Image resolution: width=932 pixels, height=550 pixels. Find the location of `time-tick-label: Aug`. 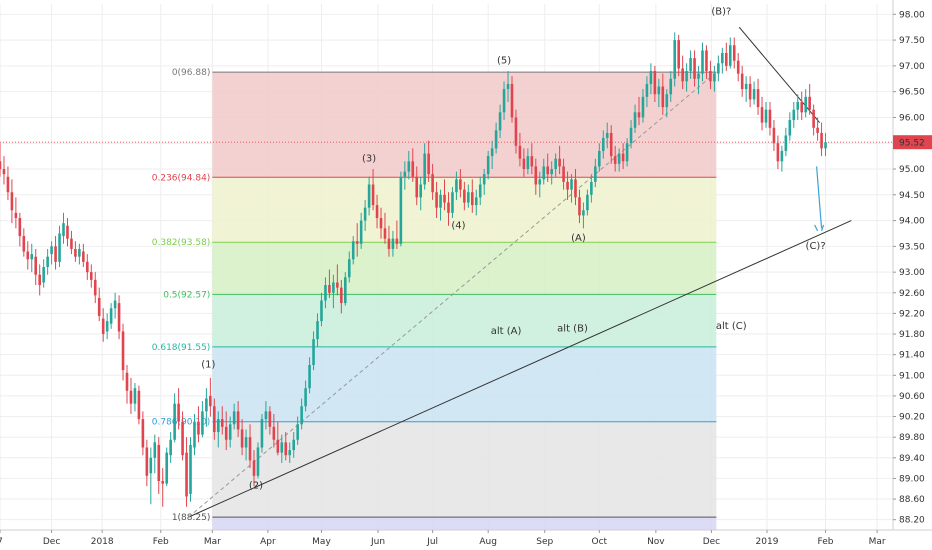

time-tick-label: Aug is located at coordinates (488, 542).